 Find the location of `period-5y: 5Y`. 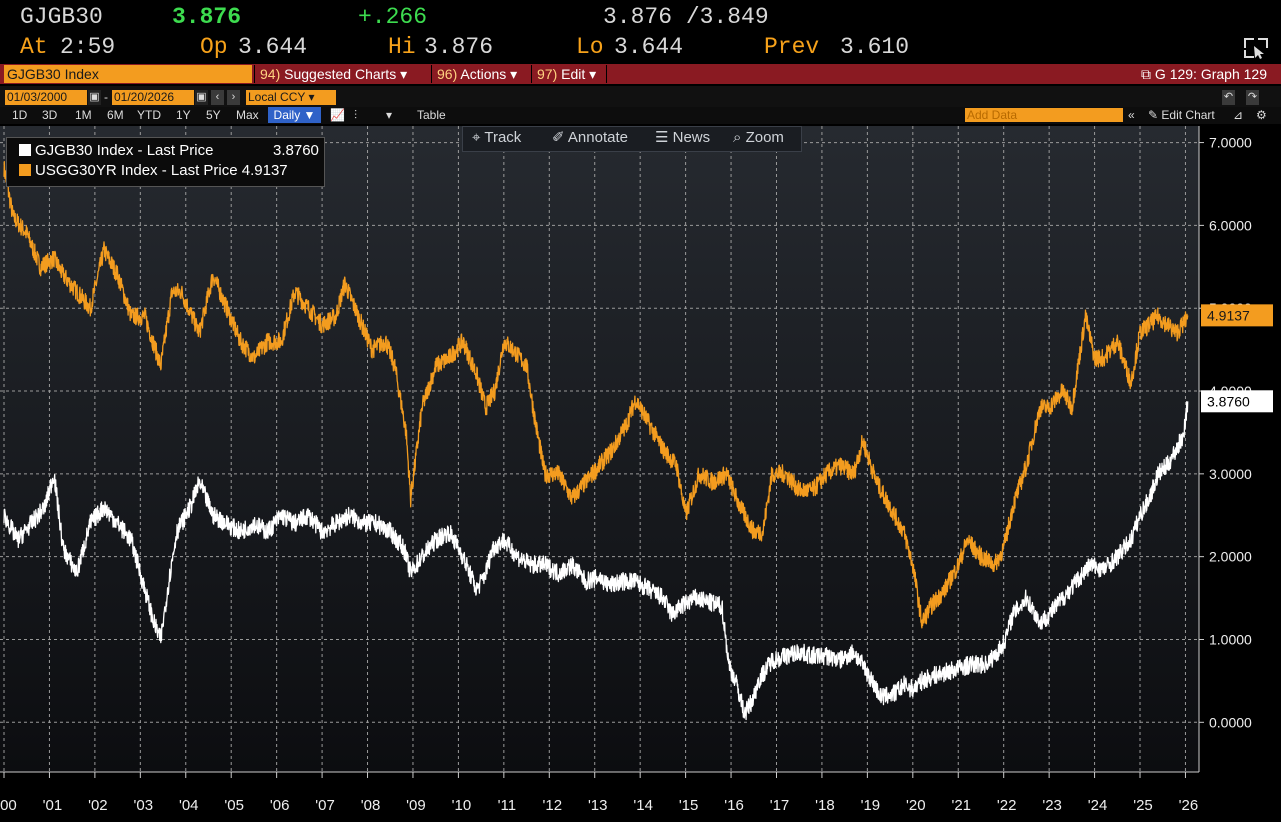

period-5y: 5Y is located at coordinates (213, 115).